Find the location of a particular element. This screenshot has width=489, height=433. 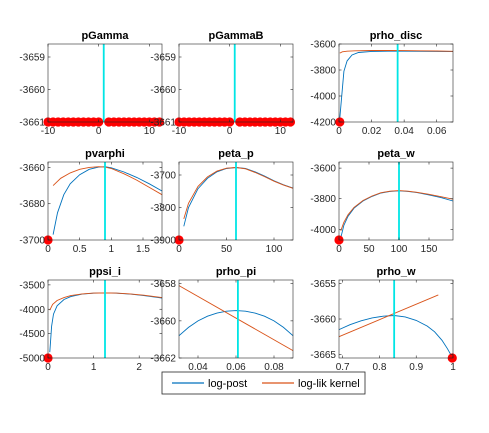

legend: log-post log-lik kernel is located at coordinates (263, 383).